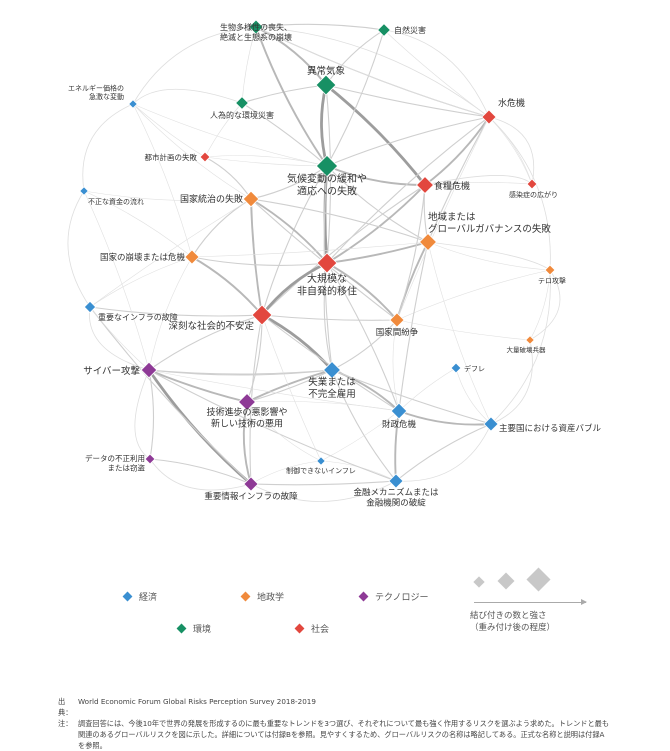 This screenshot has width=670, height=751. I want to click on legend-tech-label: テクノロジー, so click(402, 598).